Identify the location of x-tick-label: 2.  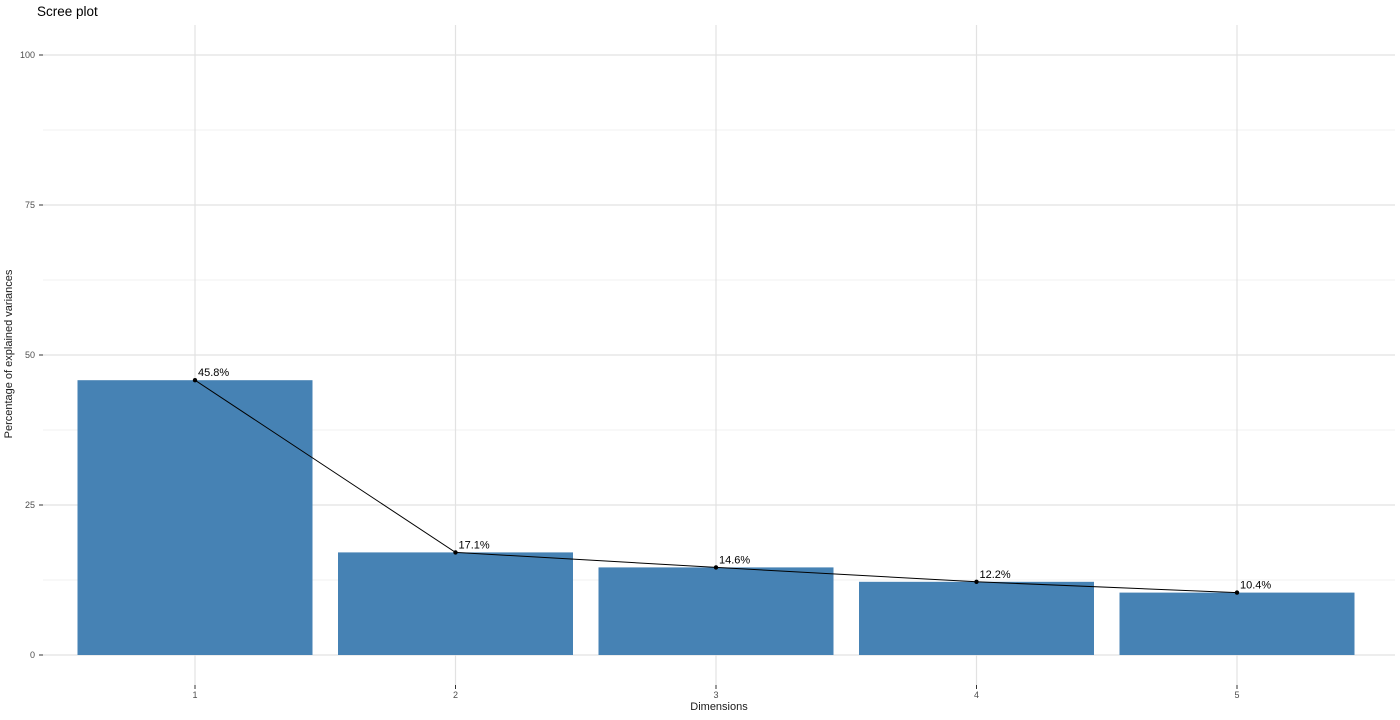
(455, 695).